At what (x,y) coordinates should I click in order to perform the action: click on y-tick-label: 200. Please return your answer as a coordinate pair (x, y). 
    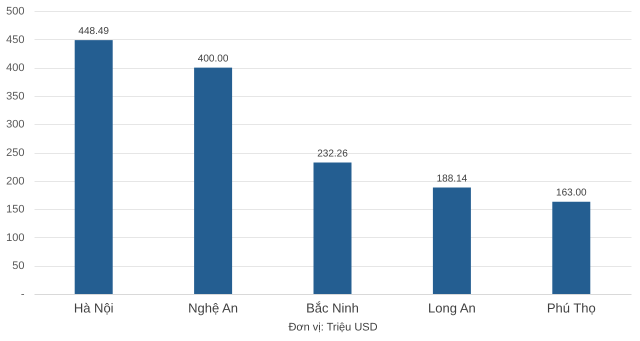
    Looking at the image, I should click on (15, 181).